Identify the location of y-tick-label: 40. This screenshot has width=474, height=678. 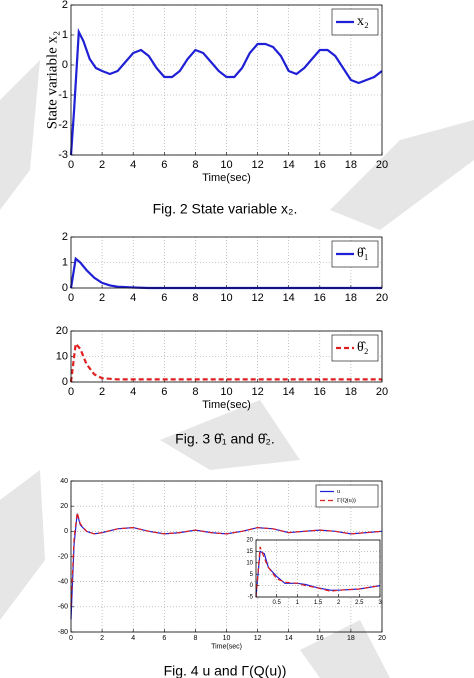
(64, 481).